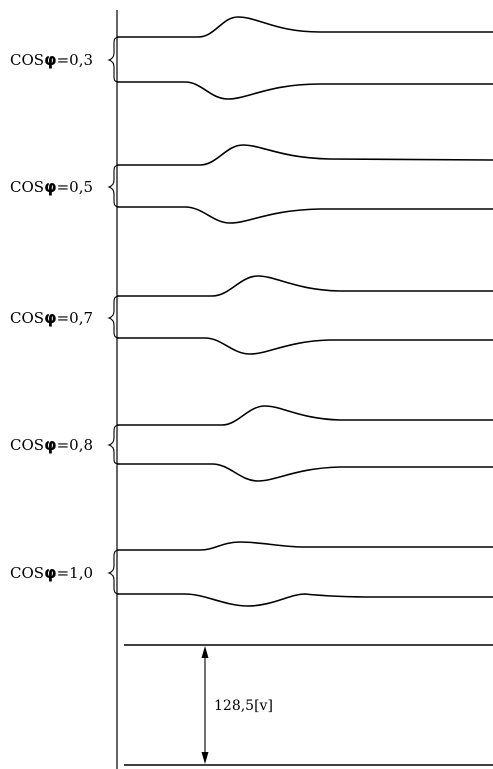  What do you see at coordinates (251, 574) in the screenshot?
I see `waveform-group-cos-1-0: COSφ=1,0` at bounding box center [251, 574].